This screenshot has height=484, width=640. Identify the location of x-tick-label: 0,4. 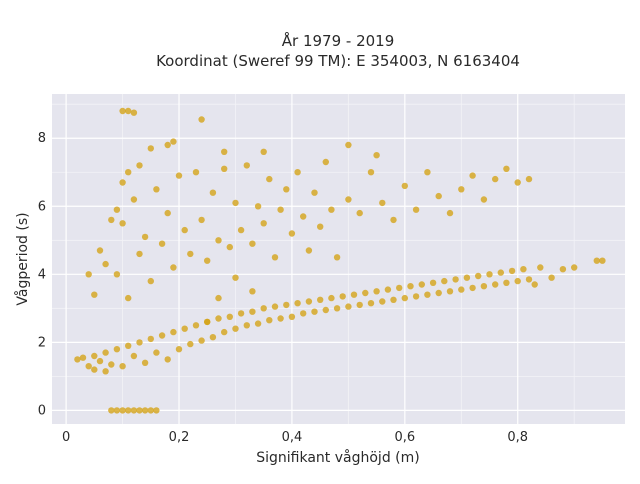
(292, 437).